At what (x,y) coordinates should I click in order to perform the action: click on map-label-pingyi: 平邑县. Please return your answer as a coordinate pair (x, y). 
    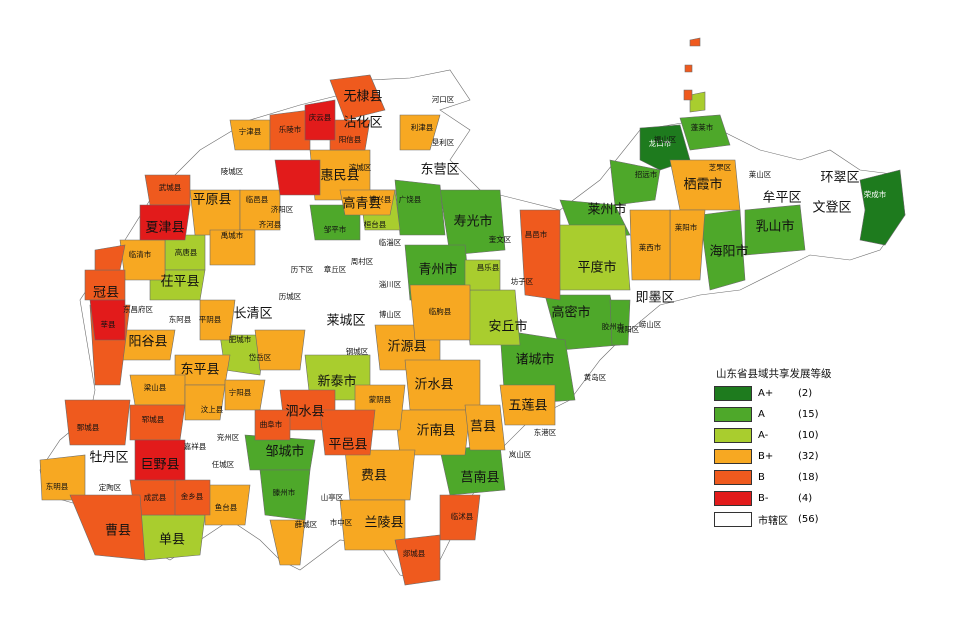
    Looking at the image, I should click on (347, 445).